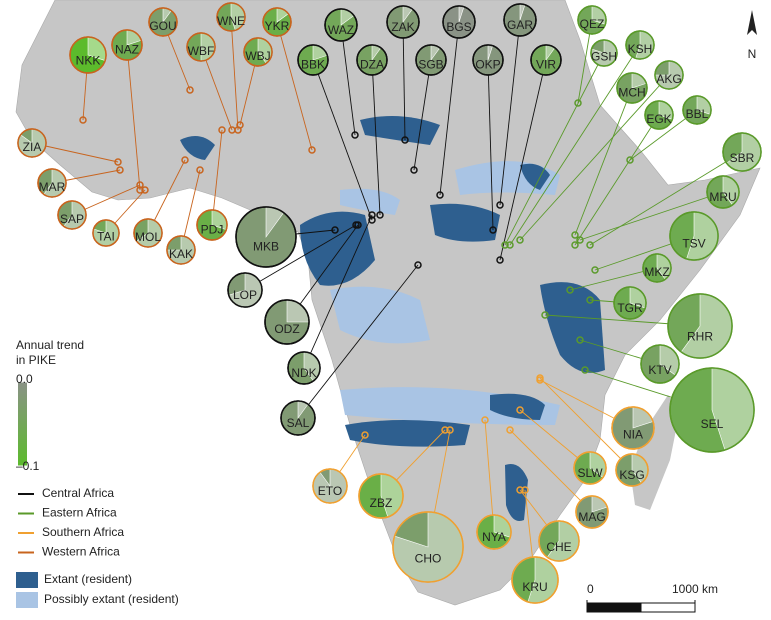  Describe the element at coordinates (106, 237) in the screenshot. I see `site-label: TAI` at that location.